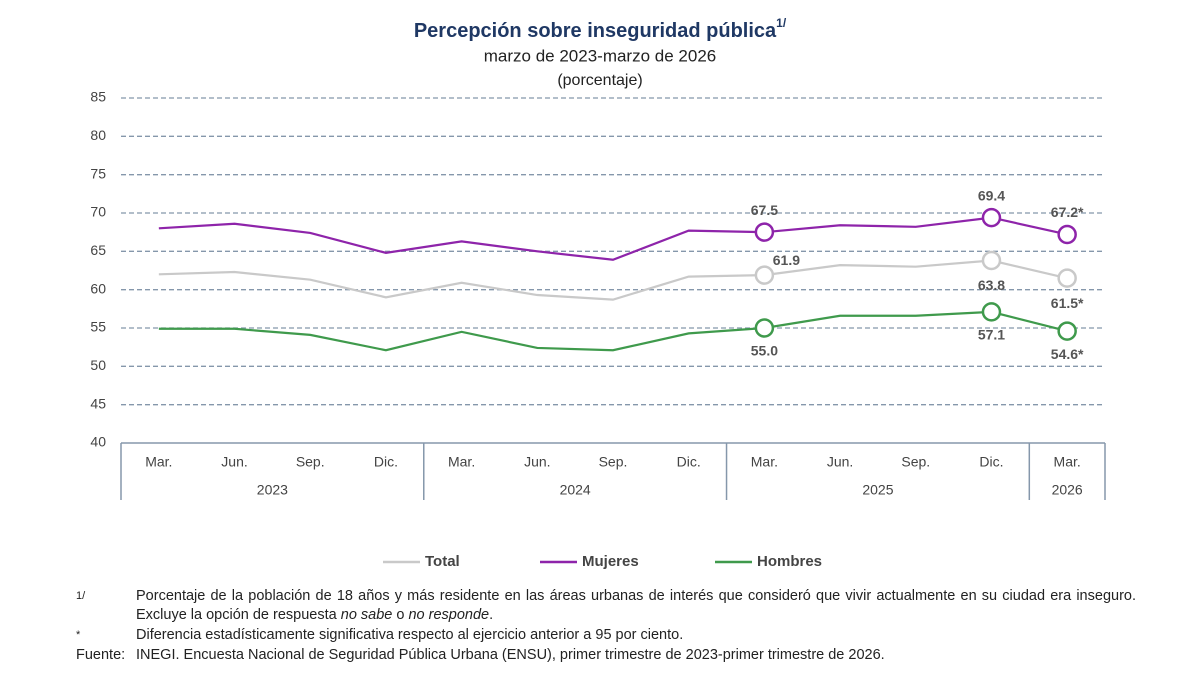  I want to click on x-group-label: 2024, so click(575, 490).